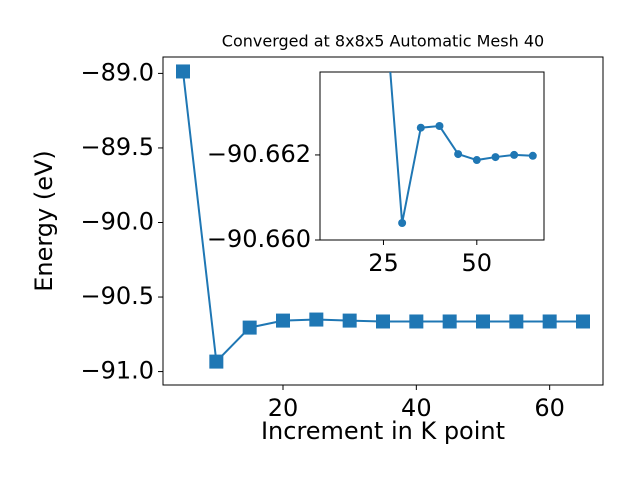 The width and height of the screenshot is (640, 480). Describe the element at coordinates (259, 239) in the screenshot. I see `y-tick-label: −90.660` at that location.